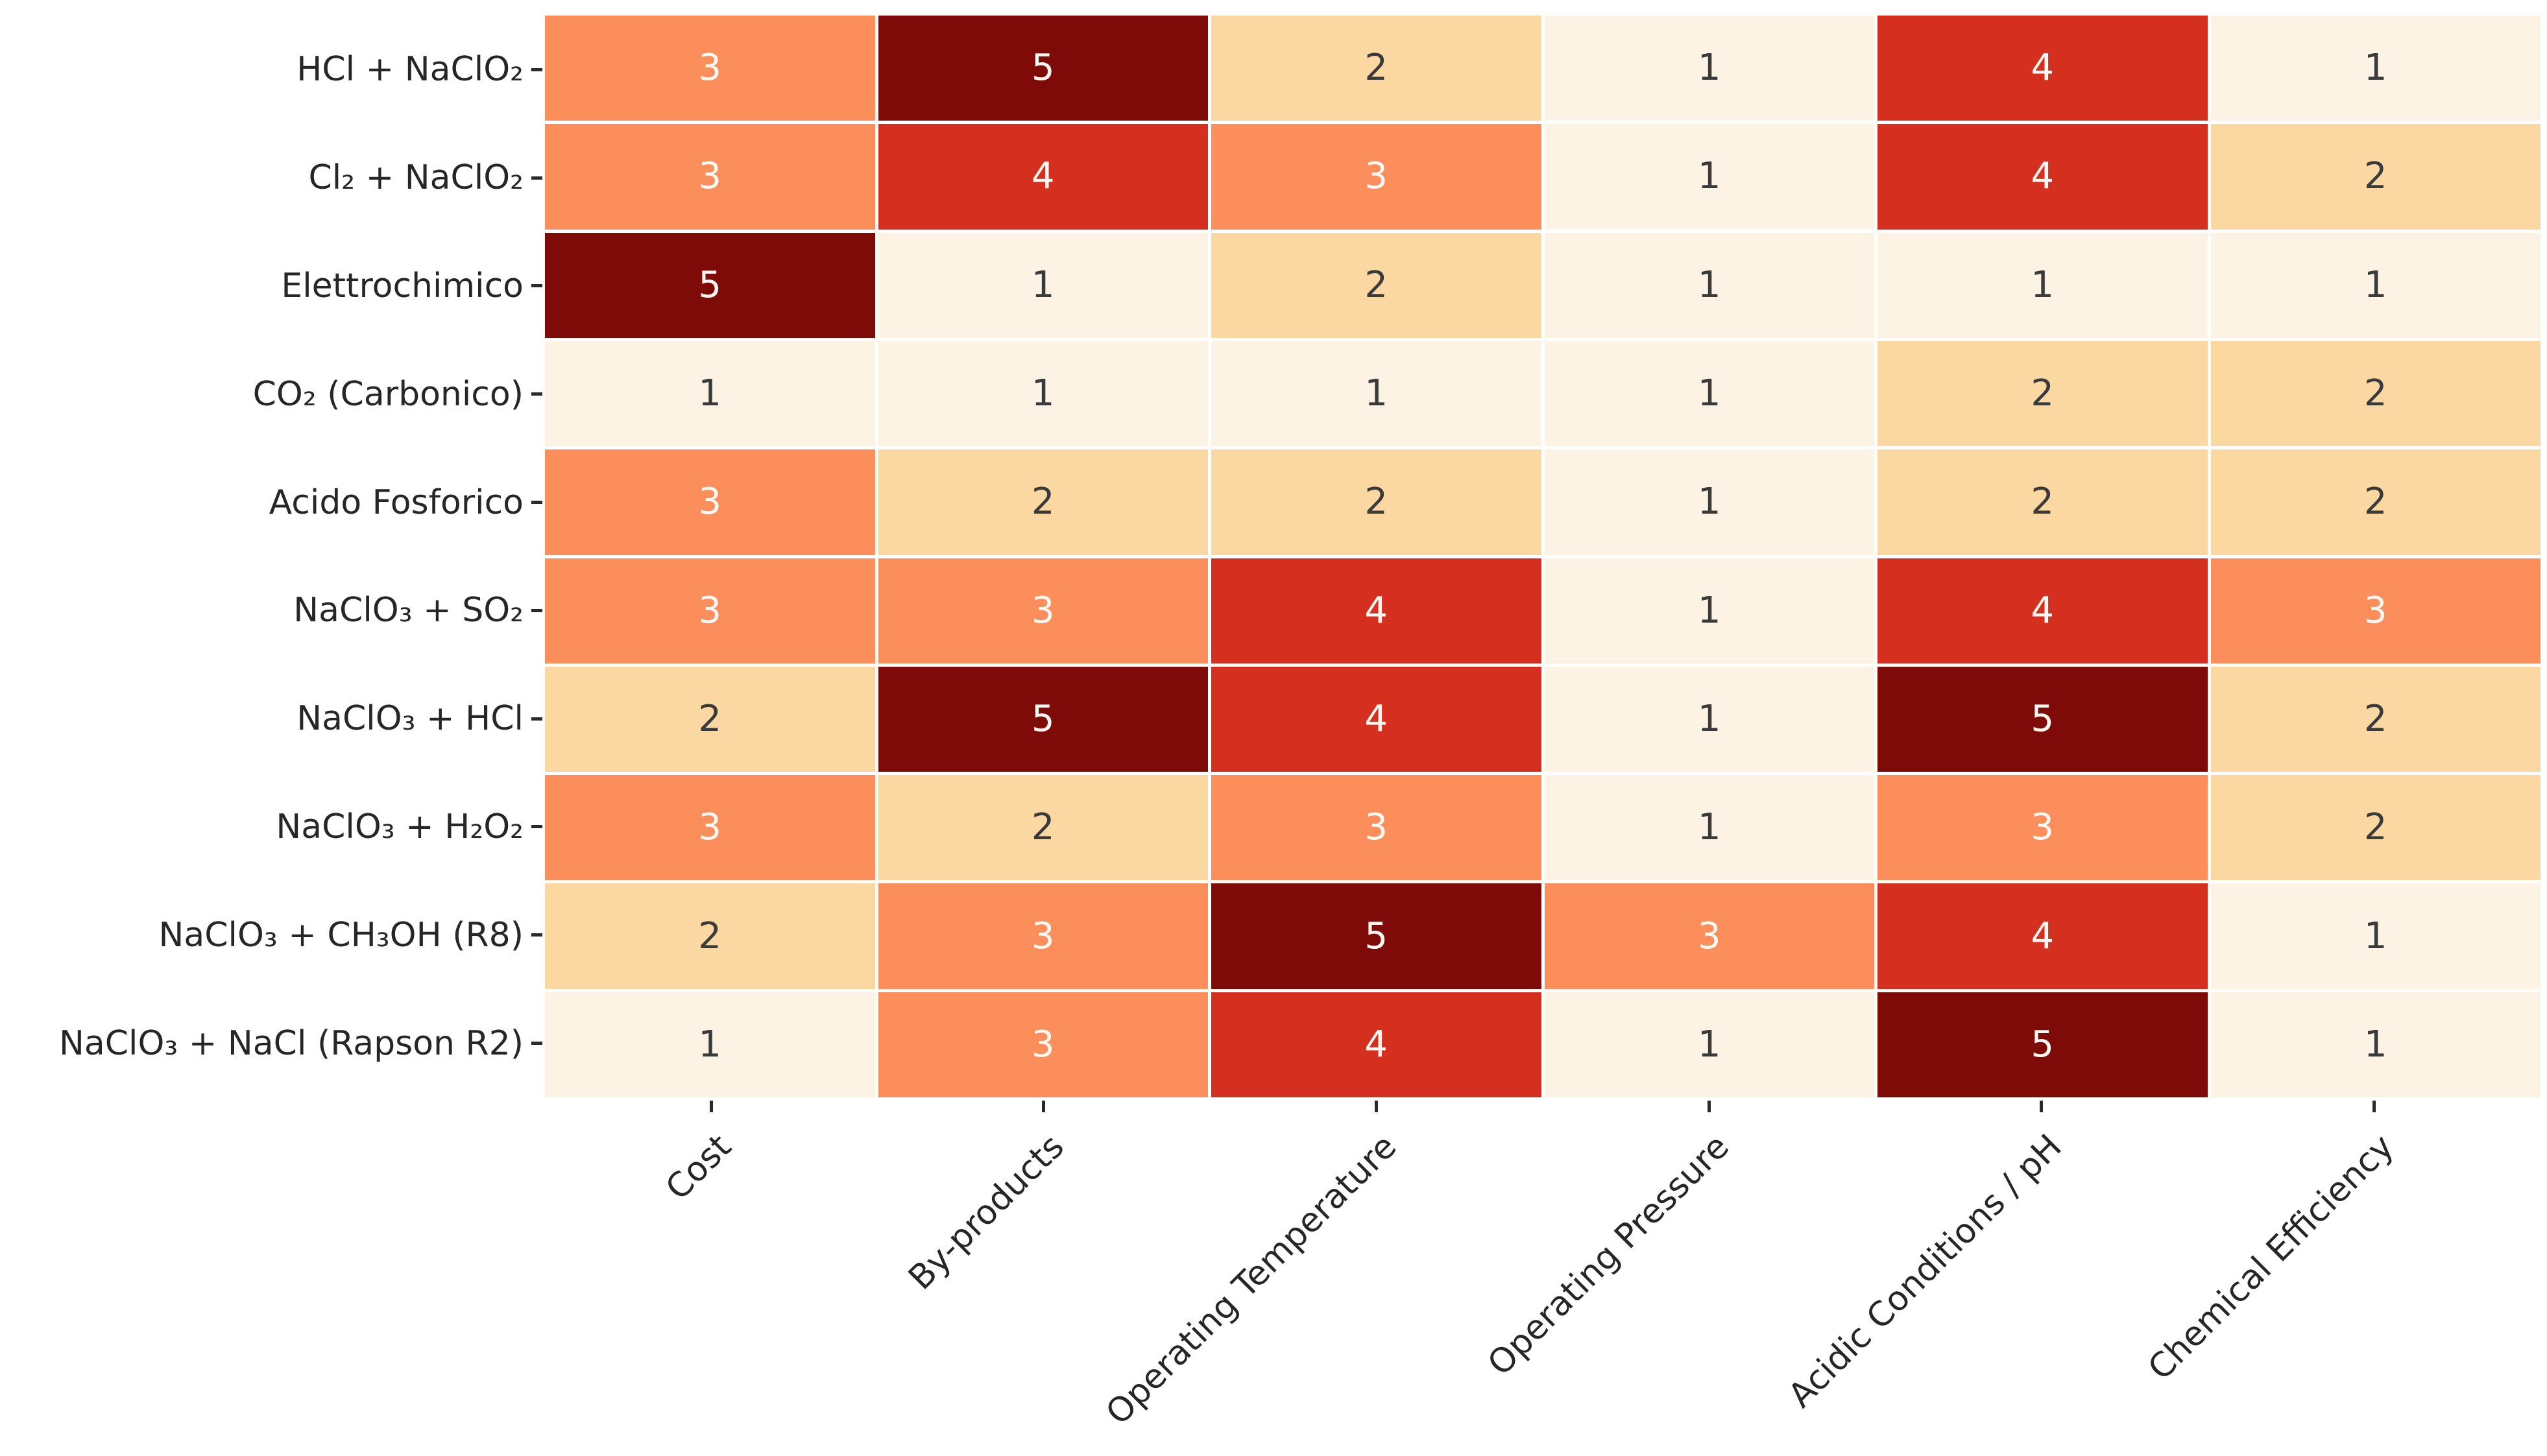  Describe the element at coordinates (2271, 1257) in the screenshot. I see `col-label: Chemical Efficiency` at that location.